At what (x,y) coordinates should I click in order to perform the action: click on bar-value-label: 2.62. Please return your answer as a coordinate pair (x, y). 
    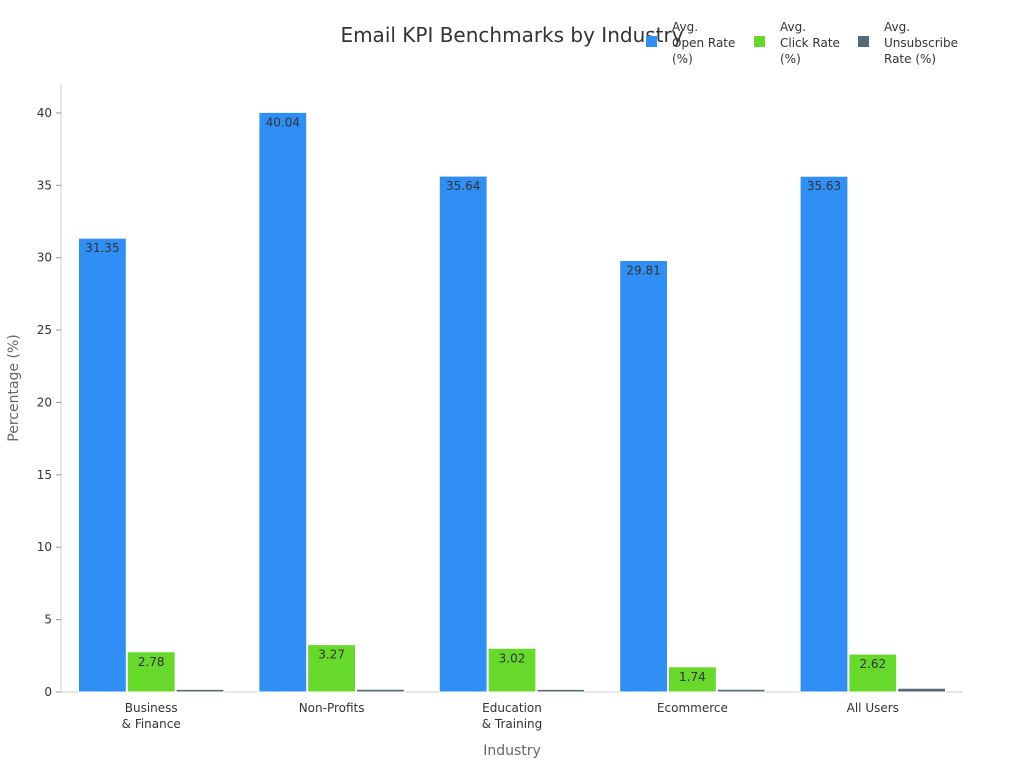
    Looking at the image, I should click on (872, 664).